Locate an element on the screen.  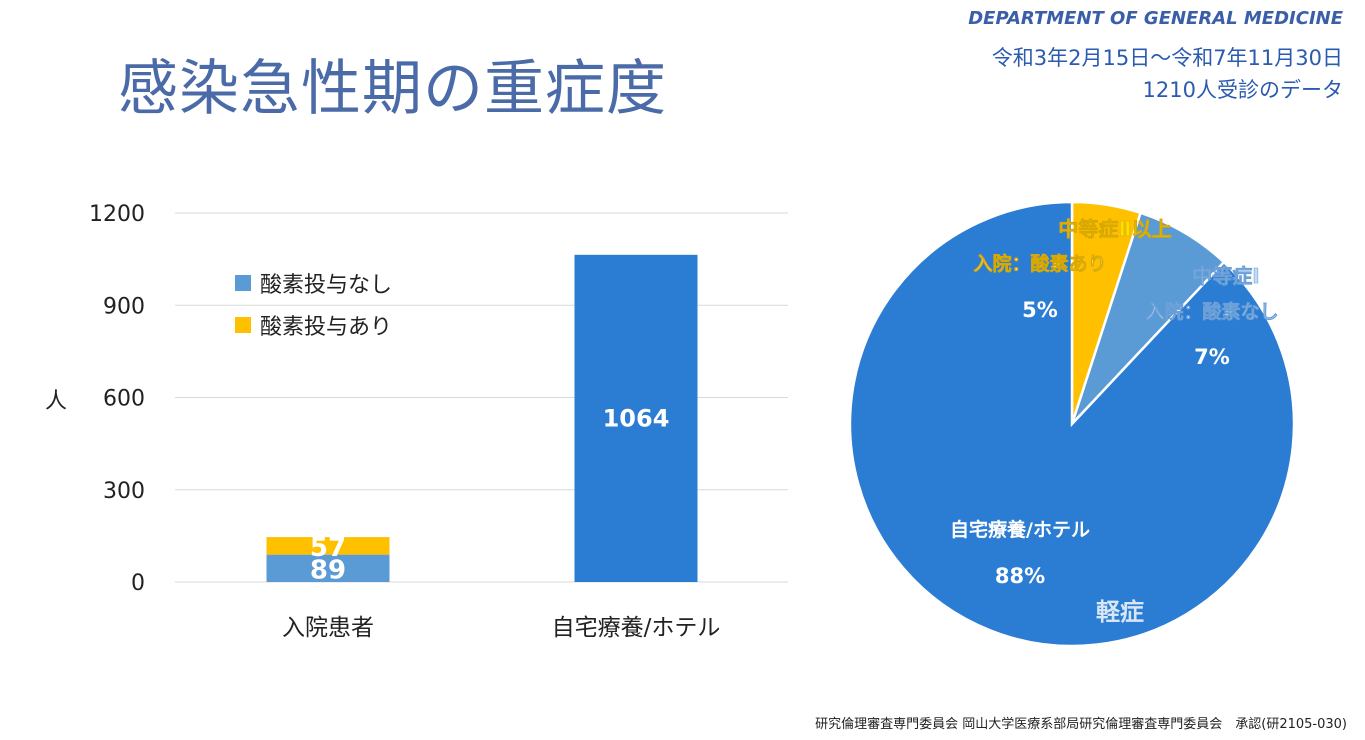
pie-severity-label: 軽症 is located at coordinates (1120, 612).